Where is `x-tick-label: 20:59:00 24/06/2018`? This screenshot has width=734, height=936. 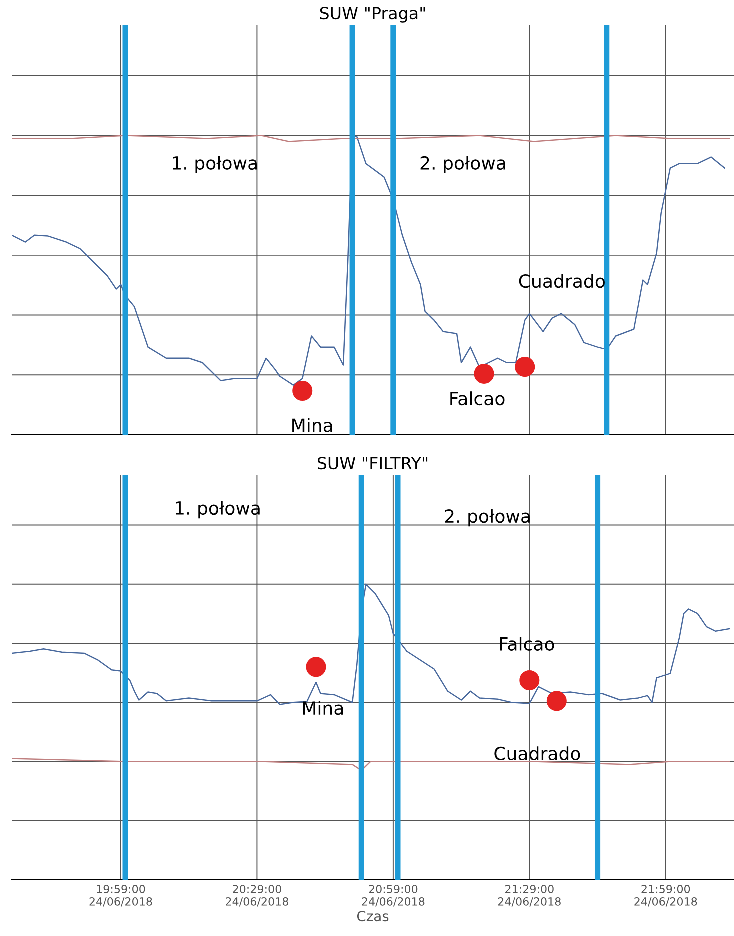 x-tick-label: 20:59:00 24/06/2018 is located at coordinates (393, 896).